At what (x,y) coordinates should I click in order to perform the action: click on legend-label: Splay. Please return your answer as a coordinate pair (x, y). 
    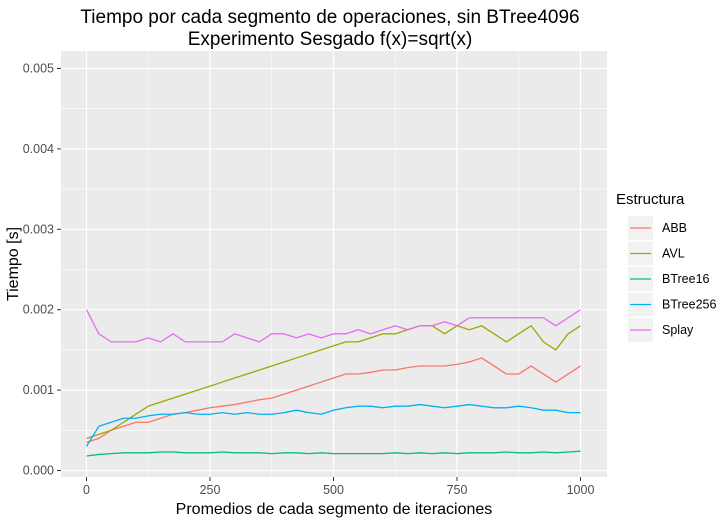
    Looking at the image, I should click on (678, 330).